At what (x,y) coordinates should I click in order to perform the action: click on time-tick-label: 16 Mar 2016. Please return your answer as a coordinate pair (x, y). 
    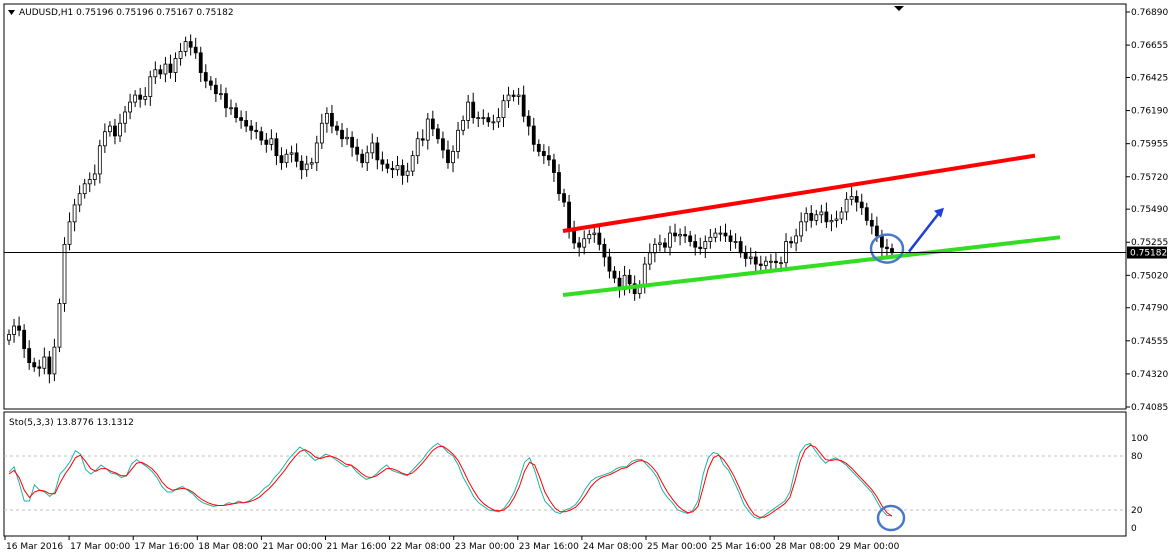
    Looking at the image, I should click on (34, 547).